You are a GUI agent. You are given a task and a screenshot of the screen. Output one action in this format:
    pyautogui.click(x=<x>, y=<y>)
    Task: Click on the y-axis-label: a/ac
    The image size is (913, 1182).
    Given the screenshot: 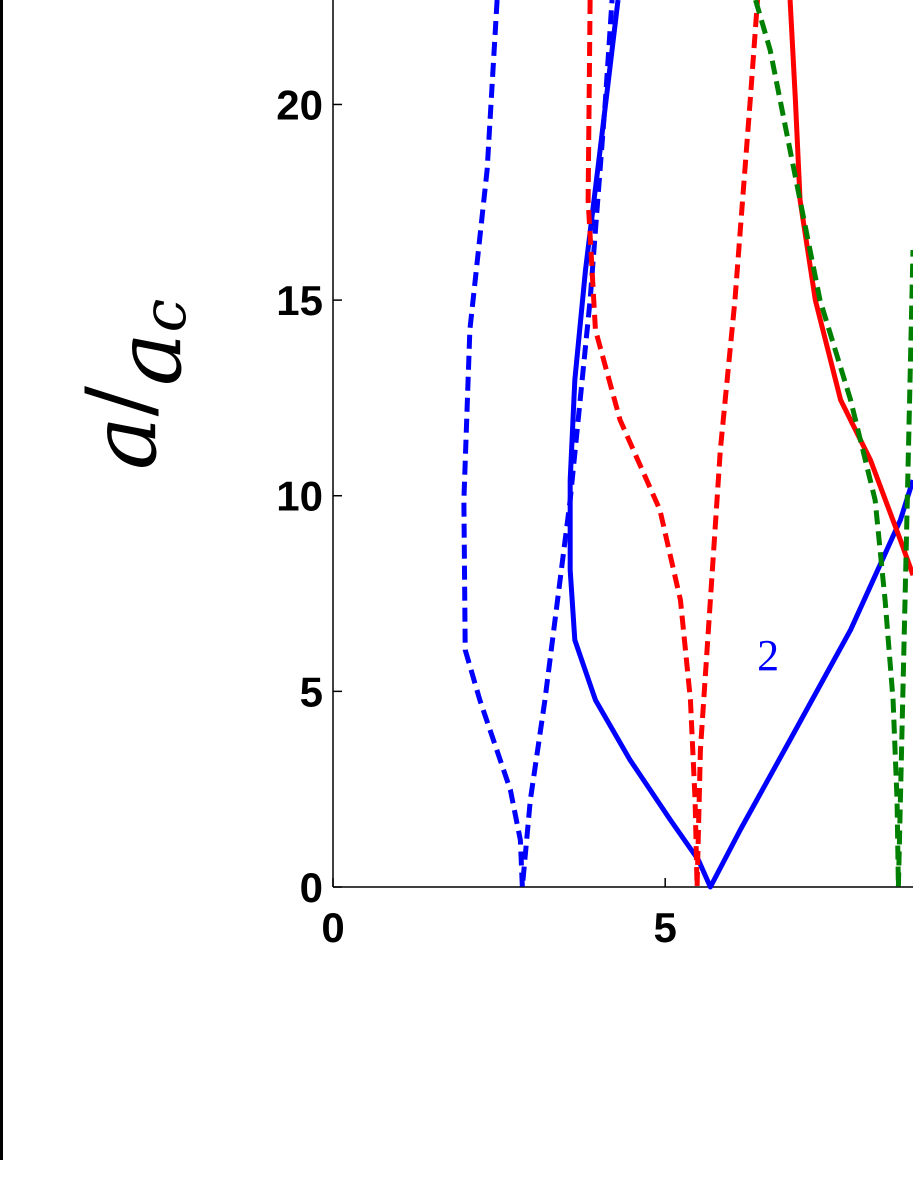 What is the action you would take?
    pyautogui.click(x=134, y=384)
    